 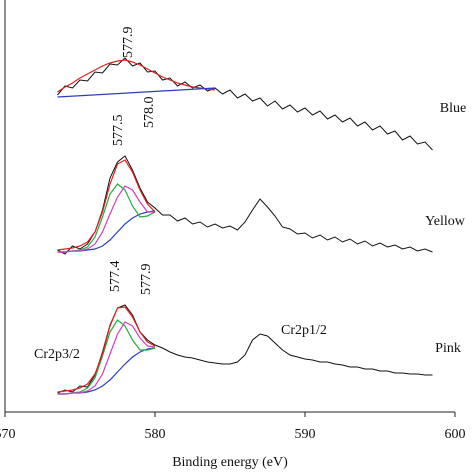 What do you see at coordinates (445, 221) in the screenshot?
I see `series-label: Yellow` at bounding box center [445, 221].